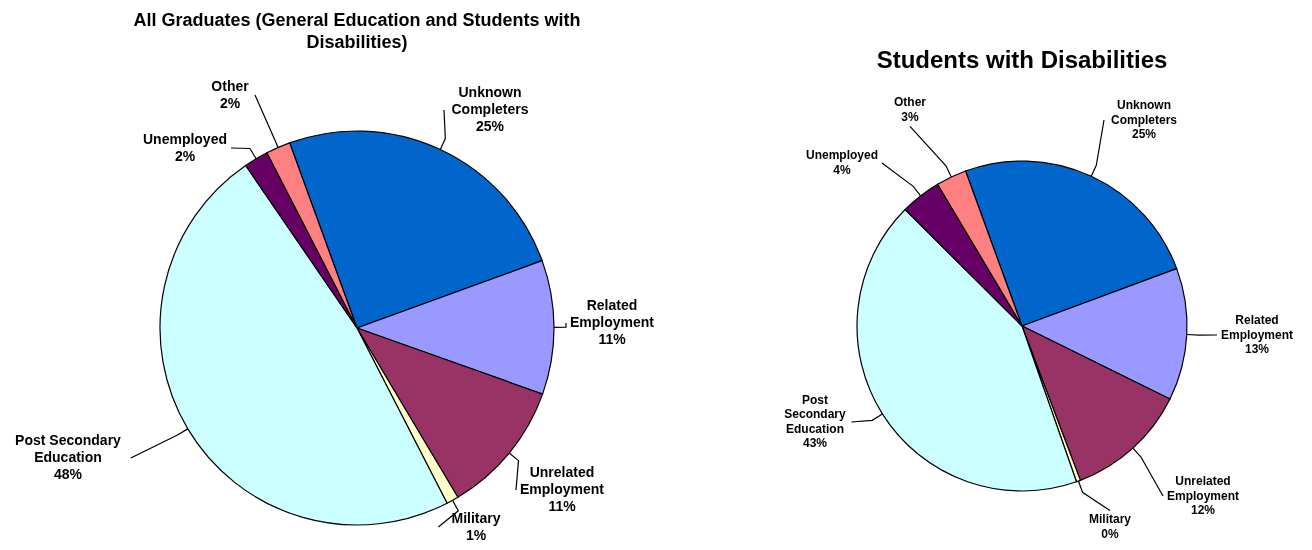 The height and width of the screenshot is (550, 1312). What do you see at coordinates (1257, 349) in the screenshot?
I see `data-label: 13%` at bounding box center [1257, 349].